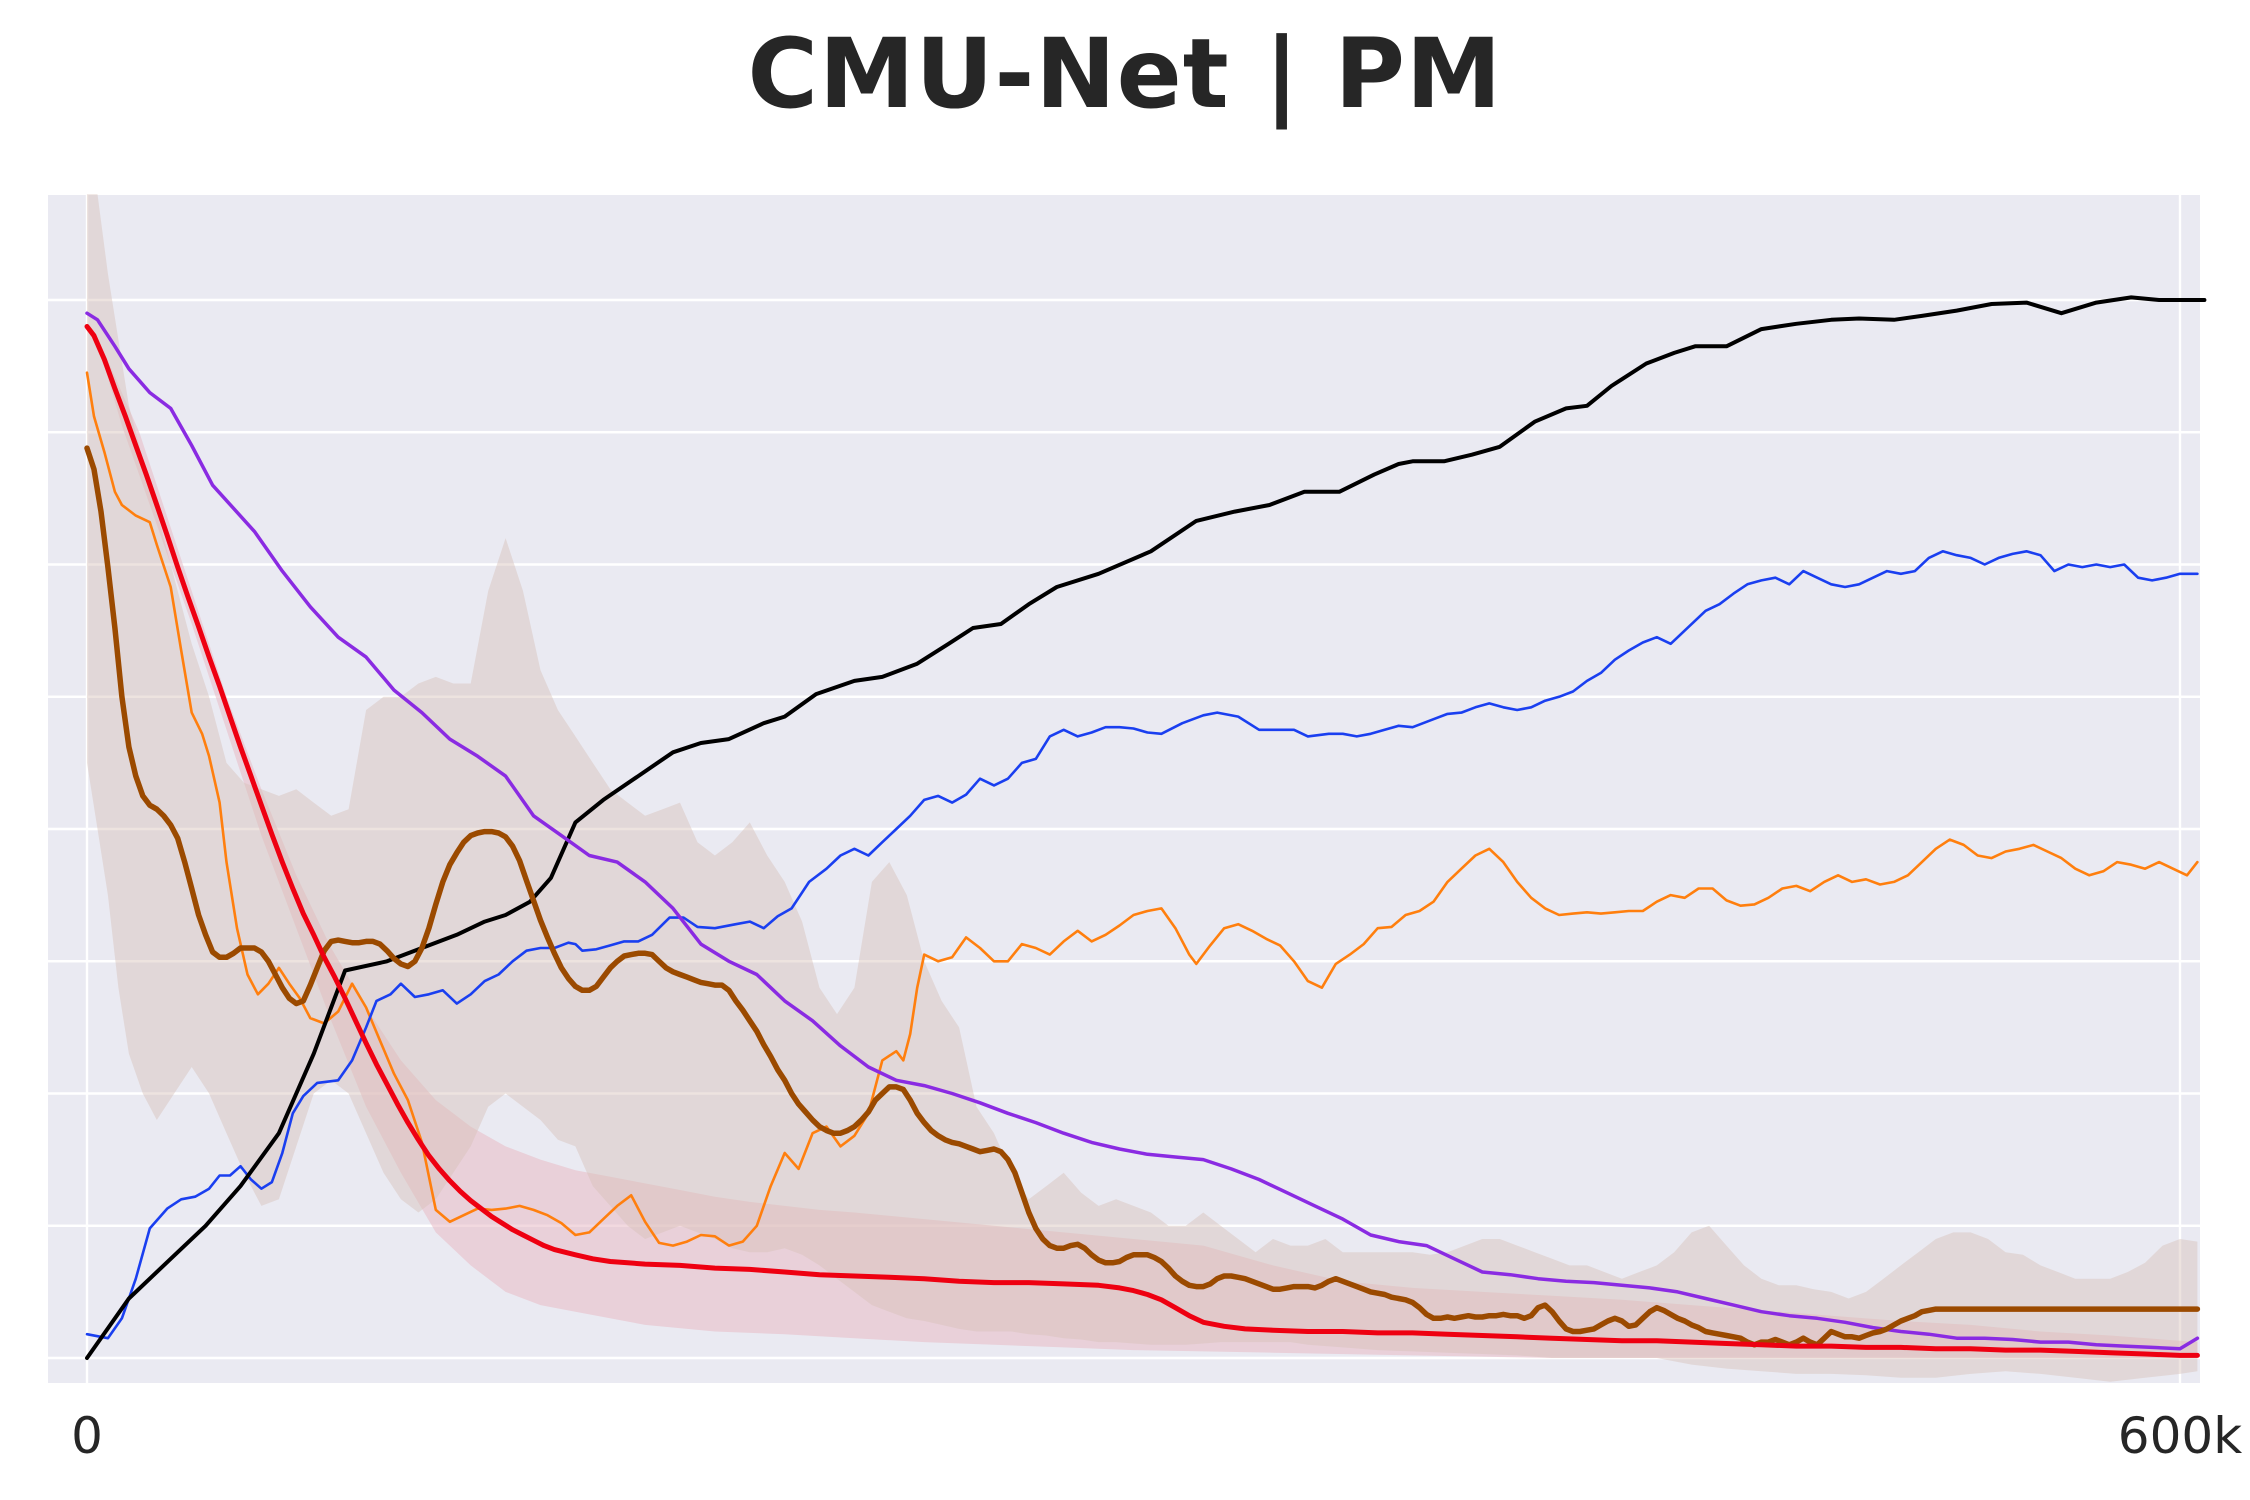 The width and height of the screenshot is (2250, 1500). Describe the element at coordinates (1125, 74) in the screenshot. I see `chart-title: CMU-Net | PM` at that location.